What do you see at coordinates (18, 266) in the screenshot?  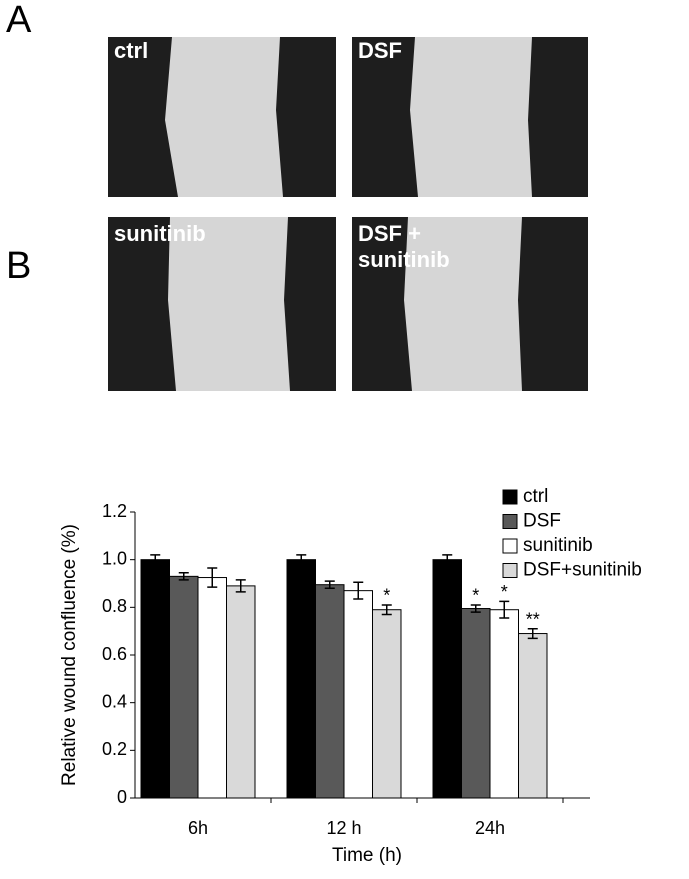 I see `panel-label: B` at bounding box center [18, 266].